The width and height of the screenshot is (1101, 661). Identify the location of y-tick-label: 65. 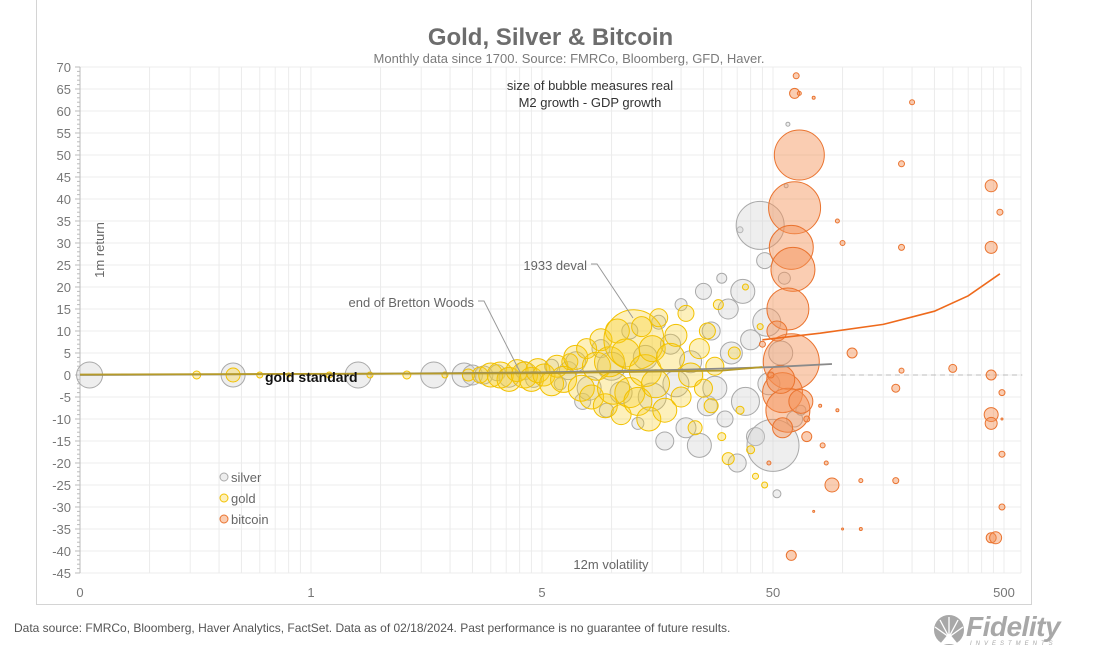
(64, 89).